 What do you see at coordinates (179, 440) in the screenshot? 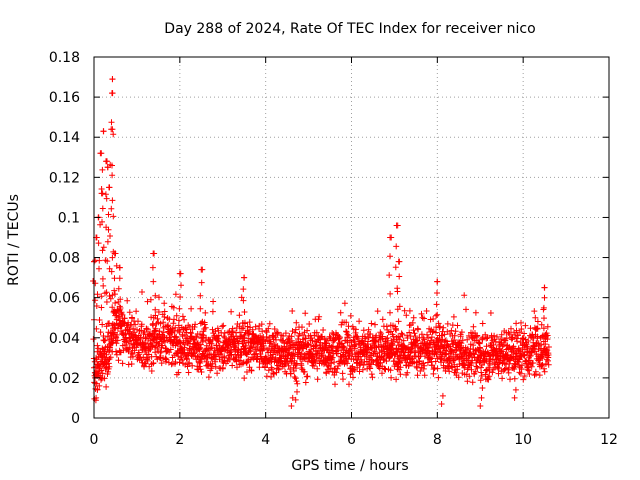
I see `x-tick-label: 2` at bounding box center [179, 440].